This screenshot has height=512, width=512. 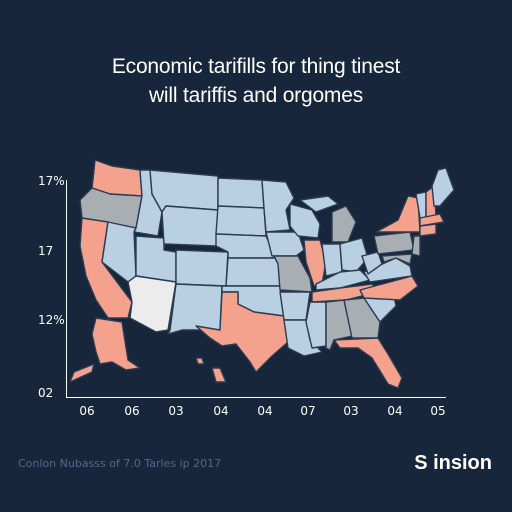 What do you see at coordinates (116, 344) in the screenshot?
I see `state-alaska` at bounding box center [116, 344].